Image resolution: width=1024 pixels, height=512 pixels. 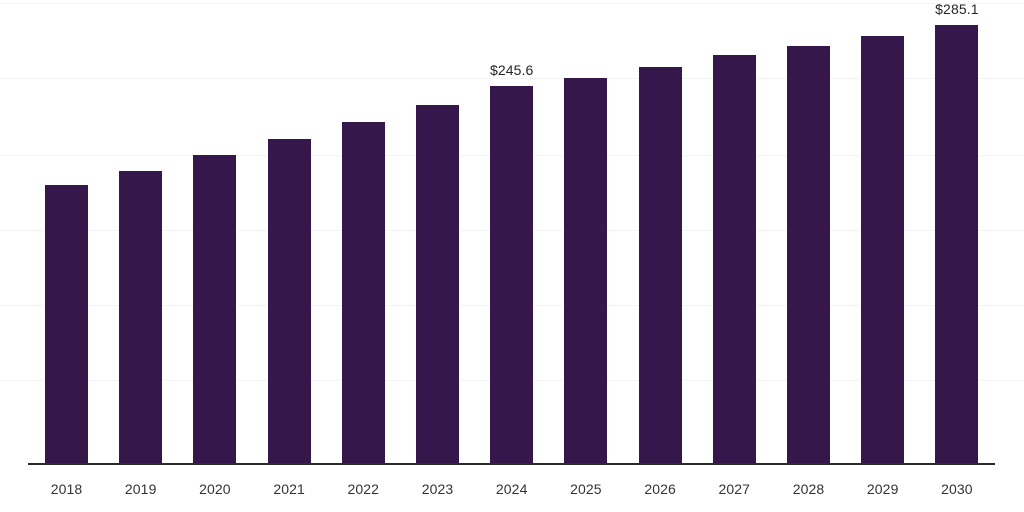 What do you see at coordinates (289, 301) in the screenshot?
I see `bar-2021` at bounding box center [289, 301].